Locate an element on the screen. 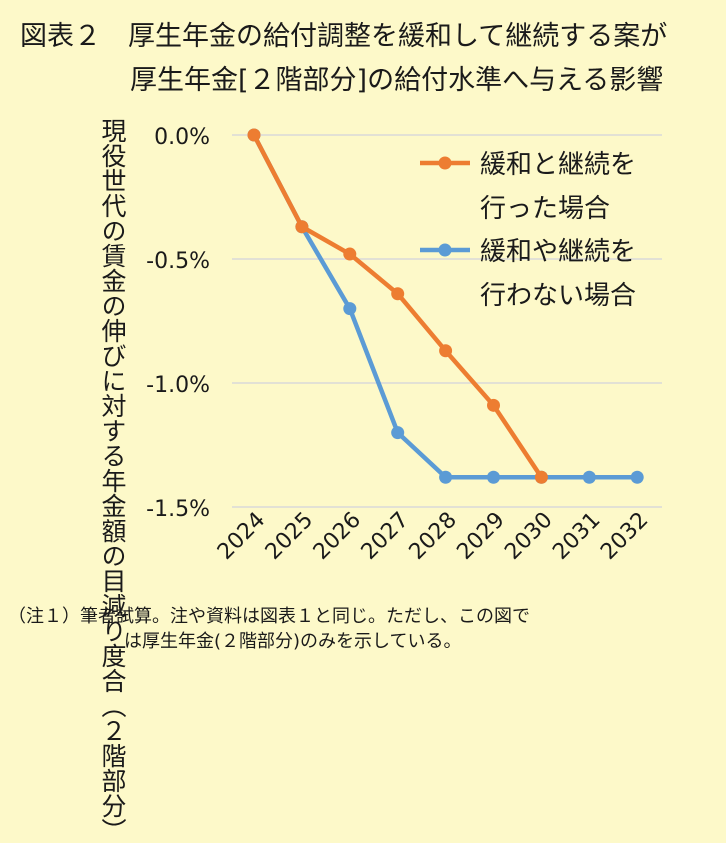 The height and width of the screenshot is (843, 726). x-tick-label: 2029 is located at coordinates (480, 536).